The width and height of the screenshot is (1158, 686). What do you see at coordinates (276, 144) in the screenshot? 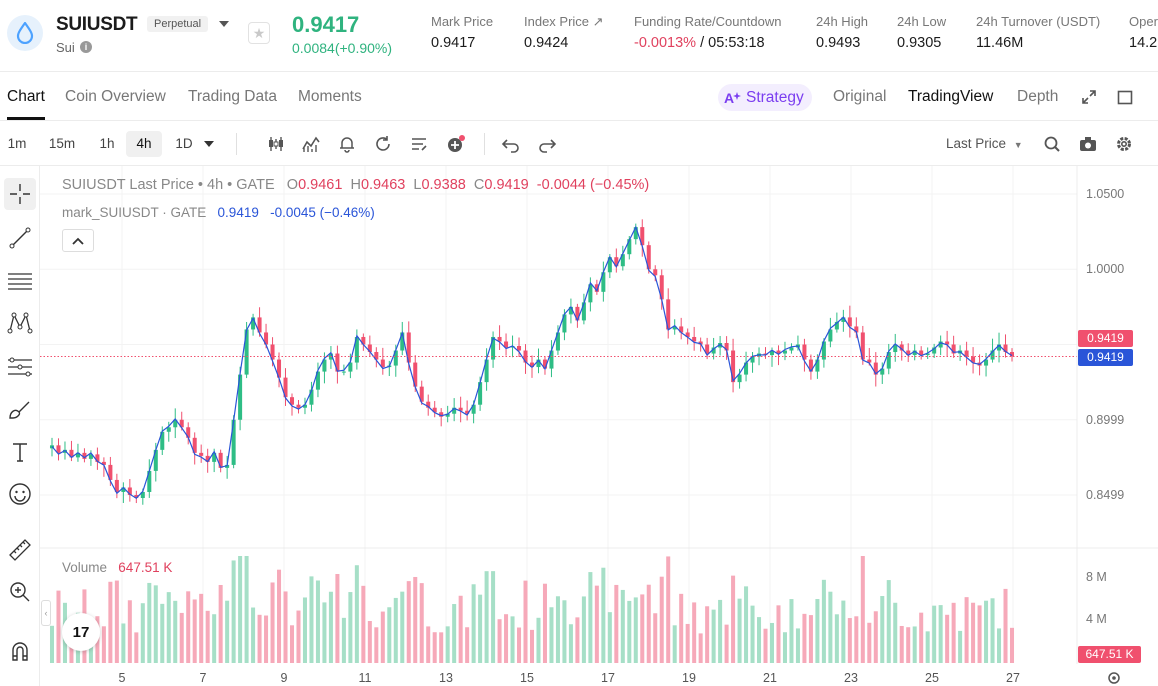
I see `candle-type-icon` at bounding box center [276, 144].